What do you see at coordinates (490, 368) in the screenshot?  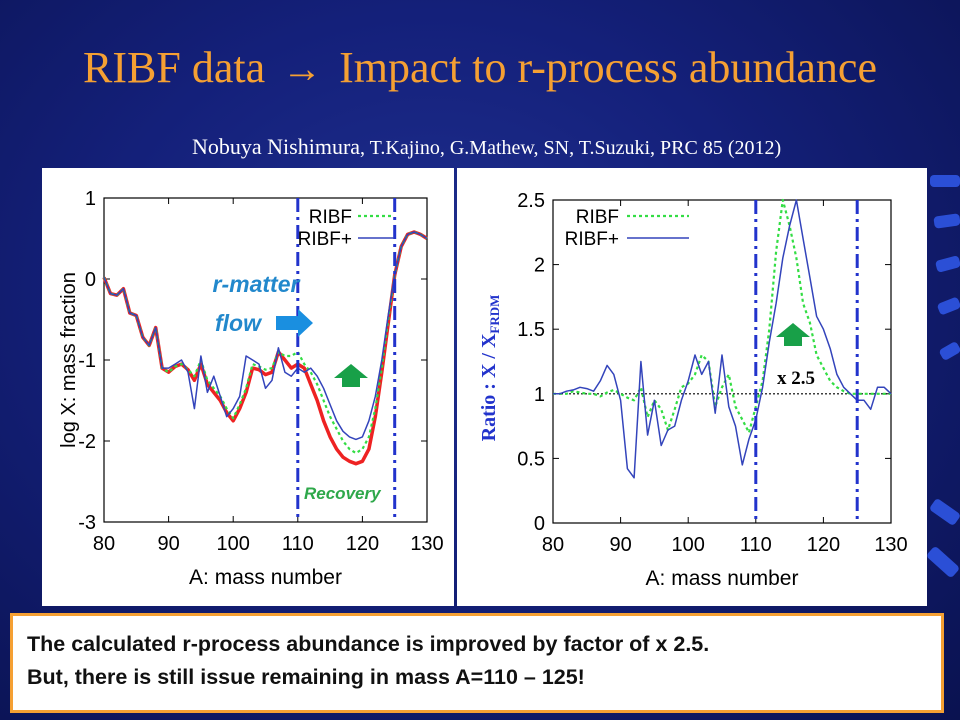 I see `y-axis-label: Ratio : X / XFRDM` at bounding box center [490, 368].